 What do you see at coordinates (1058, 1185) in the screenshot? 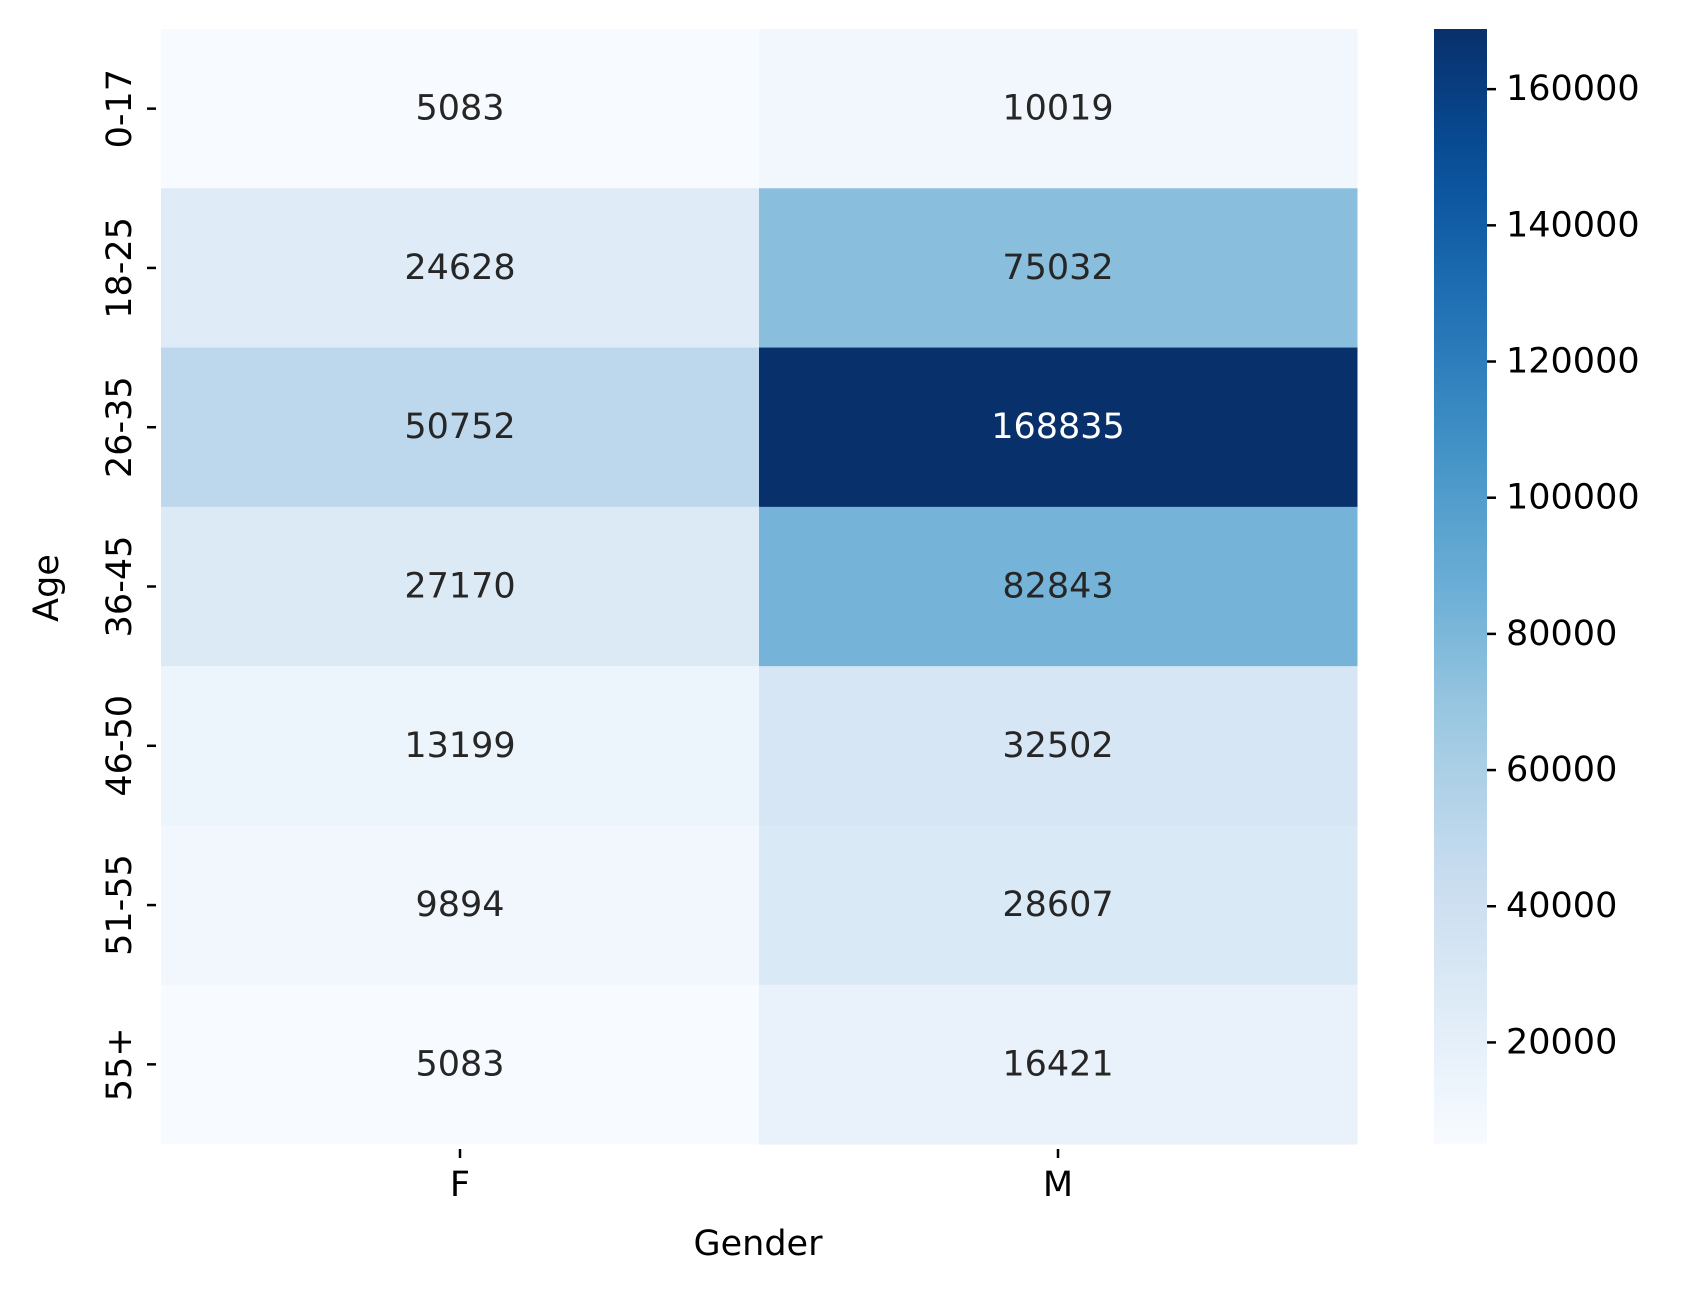
I see `x-tick-label: M` at bounding box center [1058, 1185].